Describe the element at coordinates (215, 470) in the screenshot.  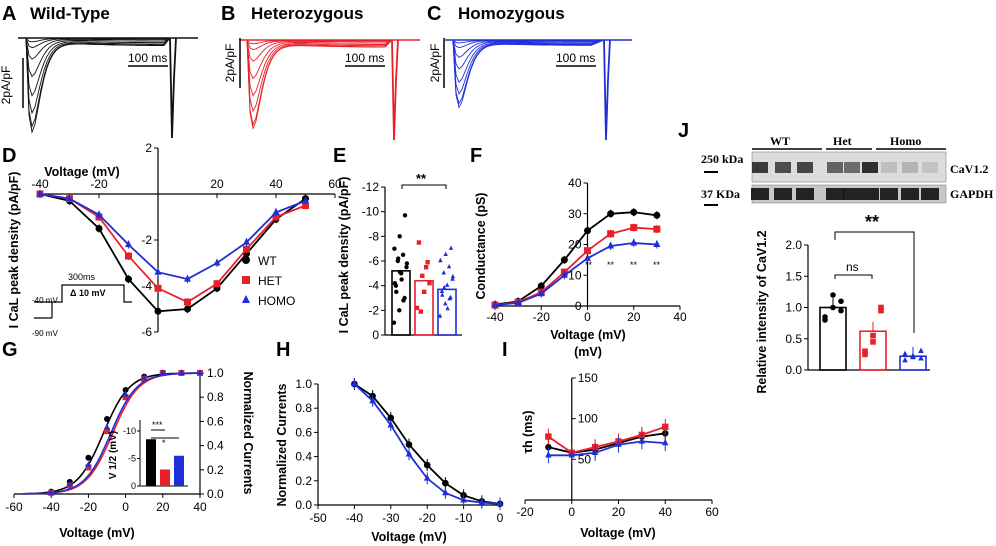
I see `y-tick-label: 0.2` at that location.